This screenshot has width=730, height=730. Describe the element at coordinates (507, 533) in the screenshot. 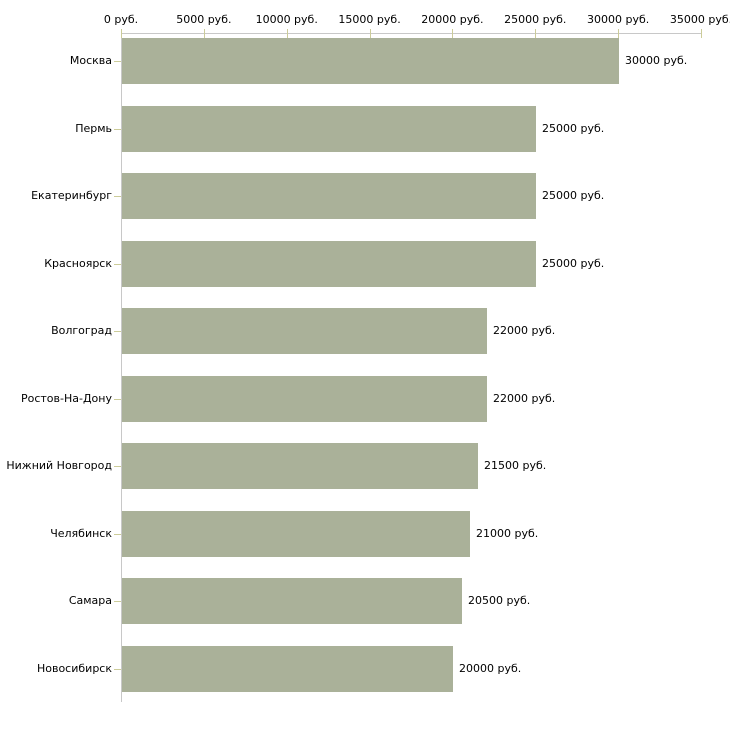

I see `value-label: 21000 руб.` at that location.